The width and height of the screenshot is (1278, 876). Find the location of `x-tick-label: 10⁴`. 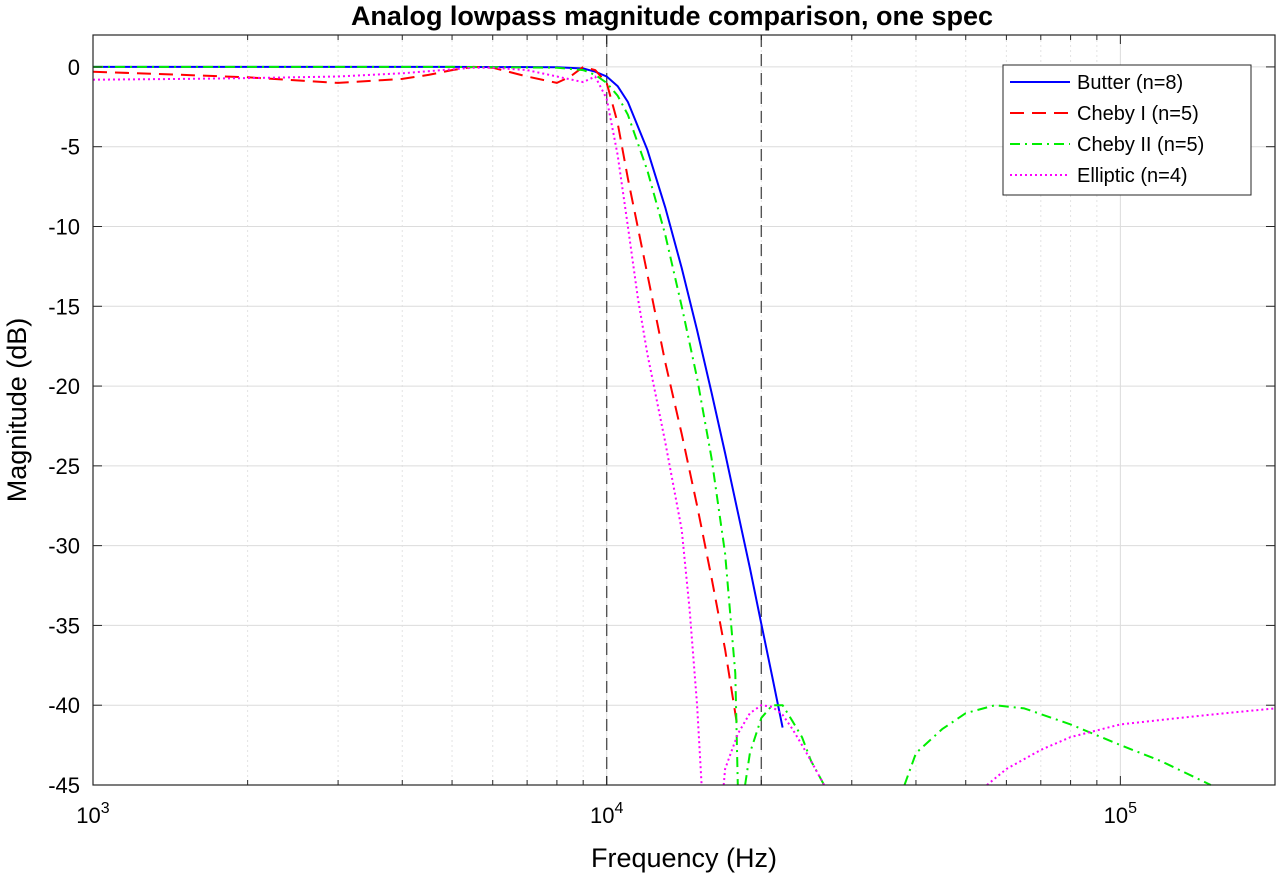

x-tick-label: 10⁴ is located at coordinates (606, 814).